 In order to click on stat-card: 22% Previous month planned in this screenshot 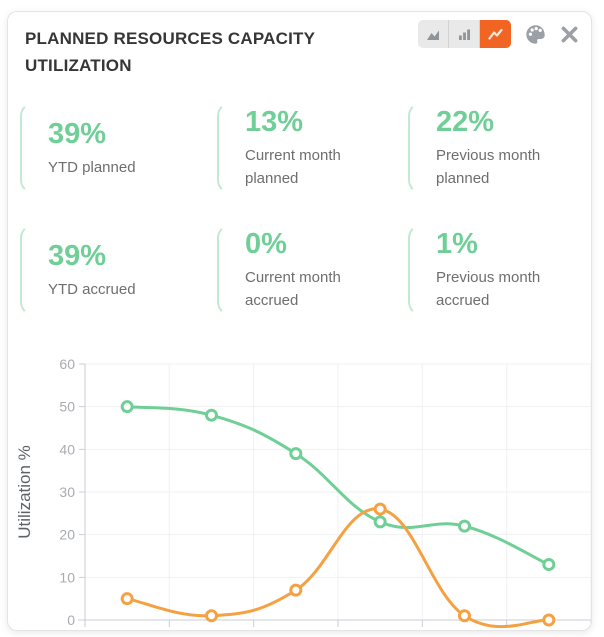, I will do `click(493, 148)`.